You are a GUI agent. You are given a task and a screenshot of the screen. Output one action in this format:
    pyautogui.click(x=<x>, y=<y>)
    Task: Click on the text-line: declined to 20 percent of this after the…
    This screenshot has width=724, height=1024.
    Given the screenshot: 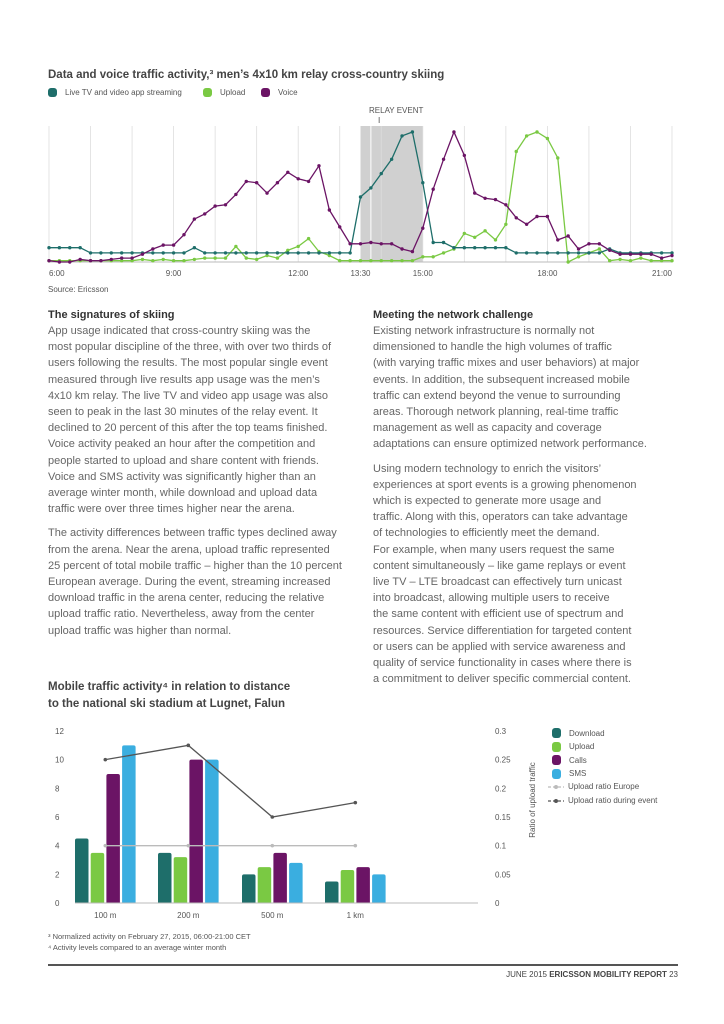 What is the action you would take?
    pyautogui.click(x=188, y=428)
    